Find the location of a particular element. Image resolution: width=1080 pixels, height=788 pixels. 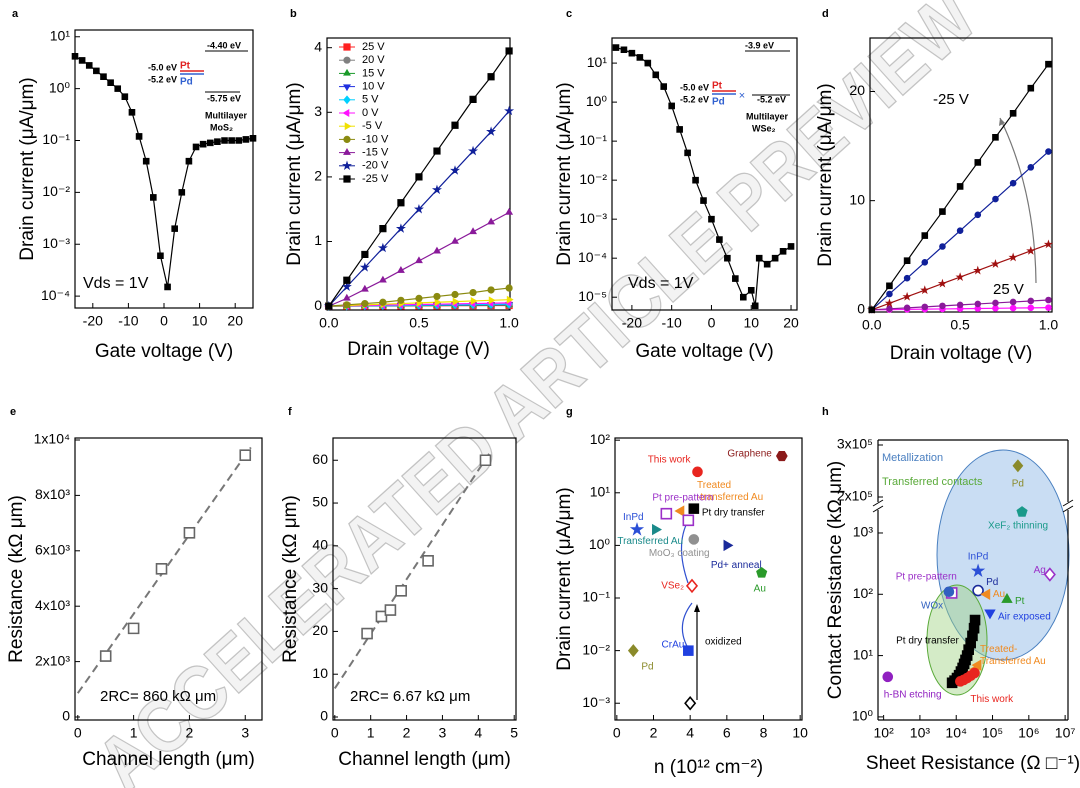

y-tick-label: 0 is located at coordinates (66, 716).